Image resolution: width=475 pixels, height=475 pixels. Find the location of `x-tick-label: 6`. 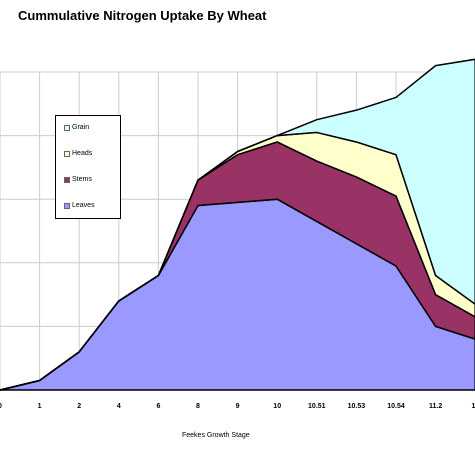

x-tick-label: 6 is located at coordinates (158, 406).